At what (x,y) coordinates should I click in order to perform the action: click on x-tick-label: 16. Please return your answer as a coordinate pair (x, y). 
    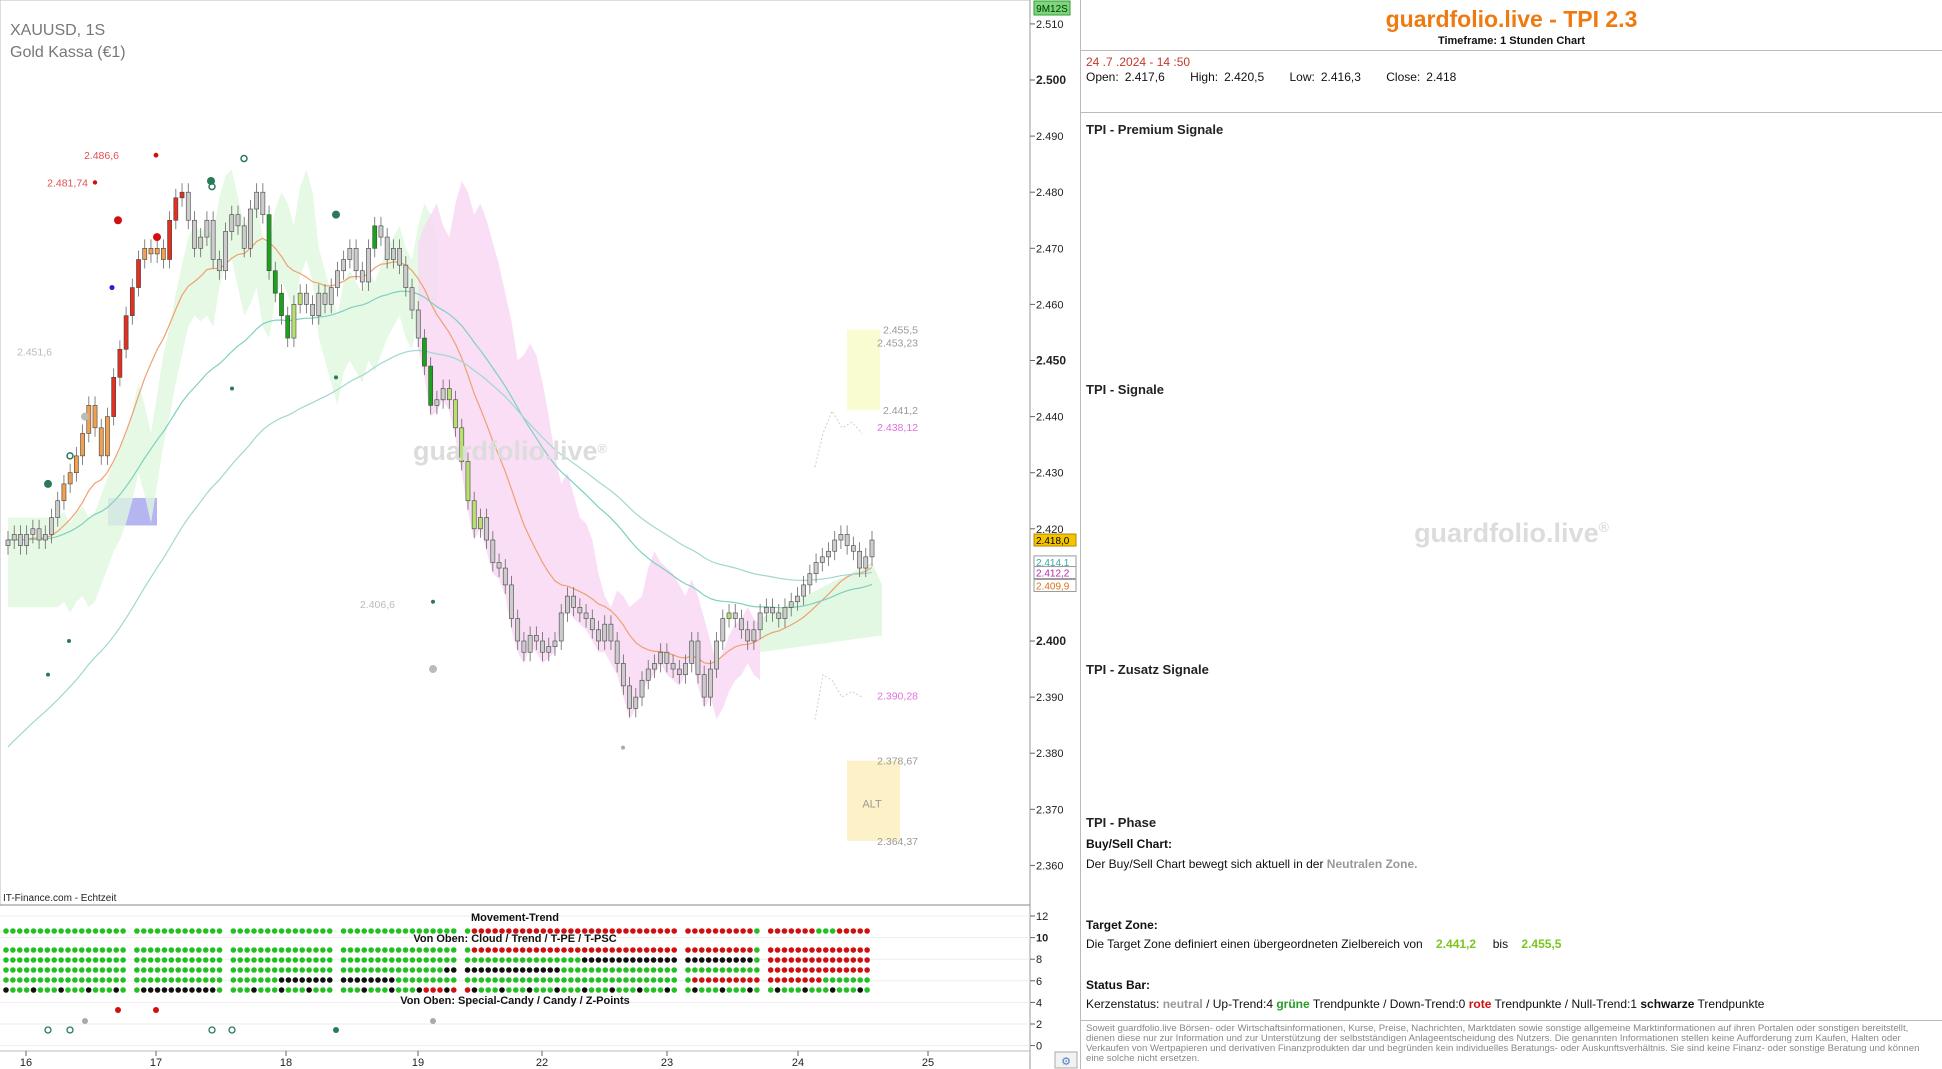
    Looking at the image, I should click on (26, 1063).